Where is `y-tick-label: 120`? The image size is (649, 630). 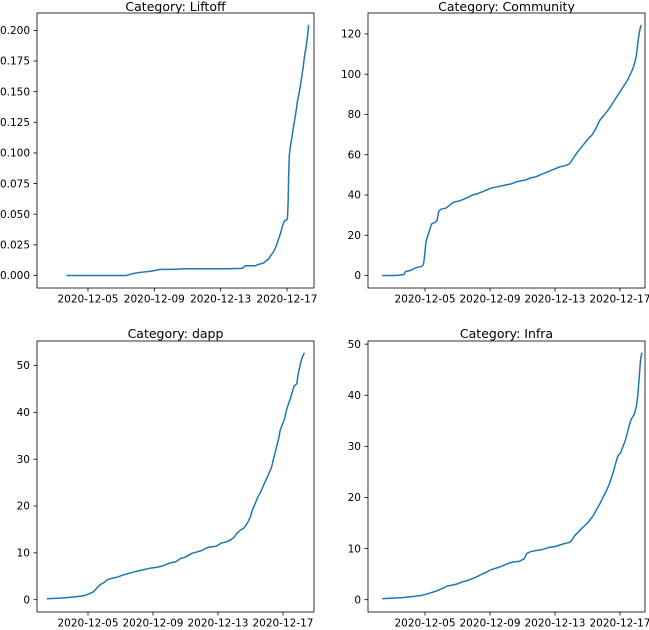 y-tick-label: 120 is located at coordinates (351, 35).